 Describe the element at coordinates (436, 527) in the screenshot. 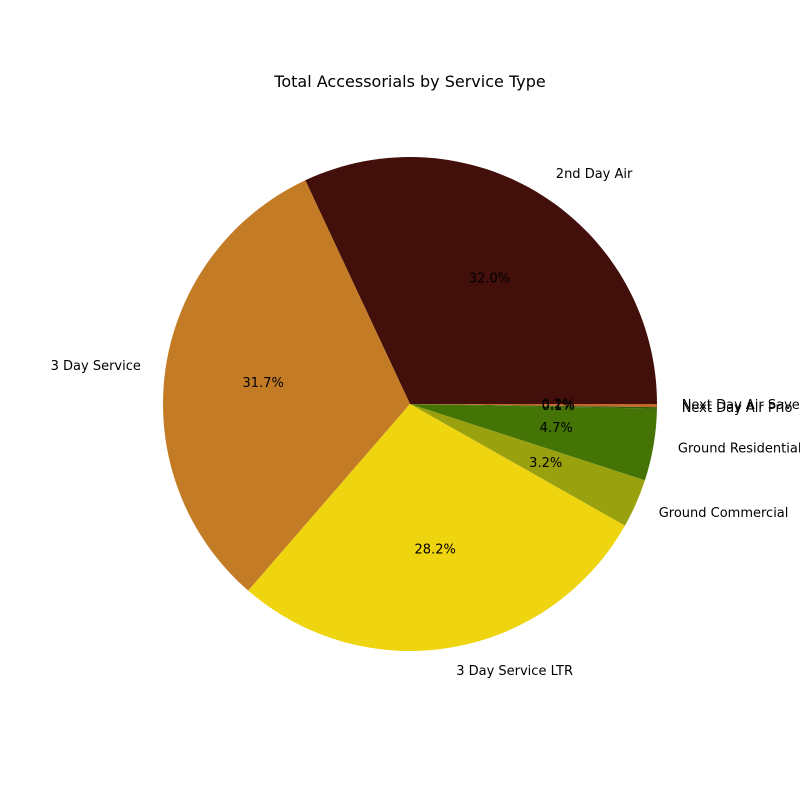

I see `pie-slice-3-day-service-ltr` at that location.